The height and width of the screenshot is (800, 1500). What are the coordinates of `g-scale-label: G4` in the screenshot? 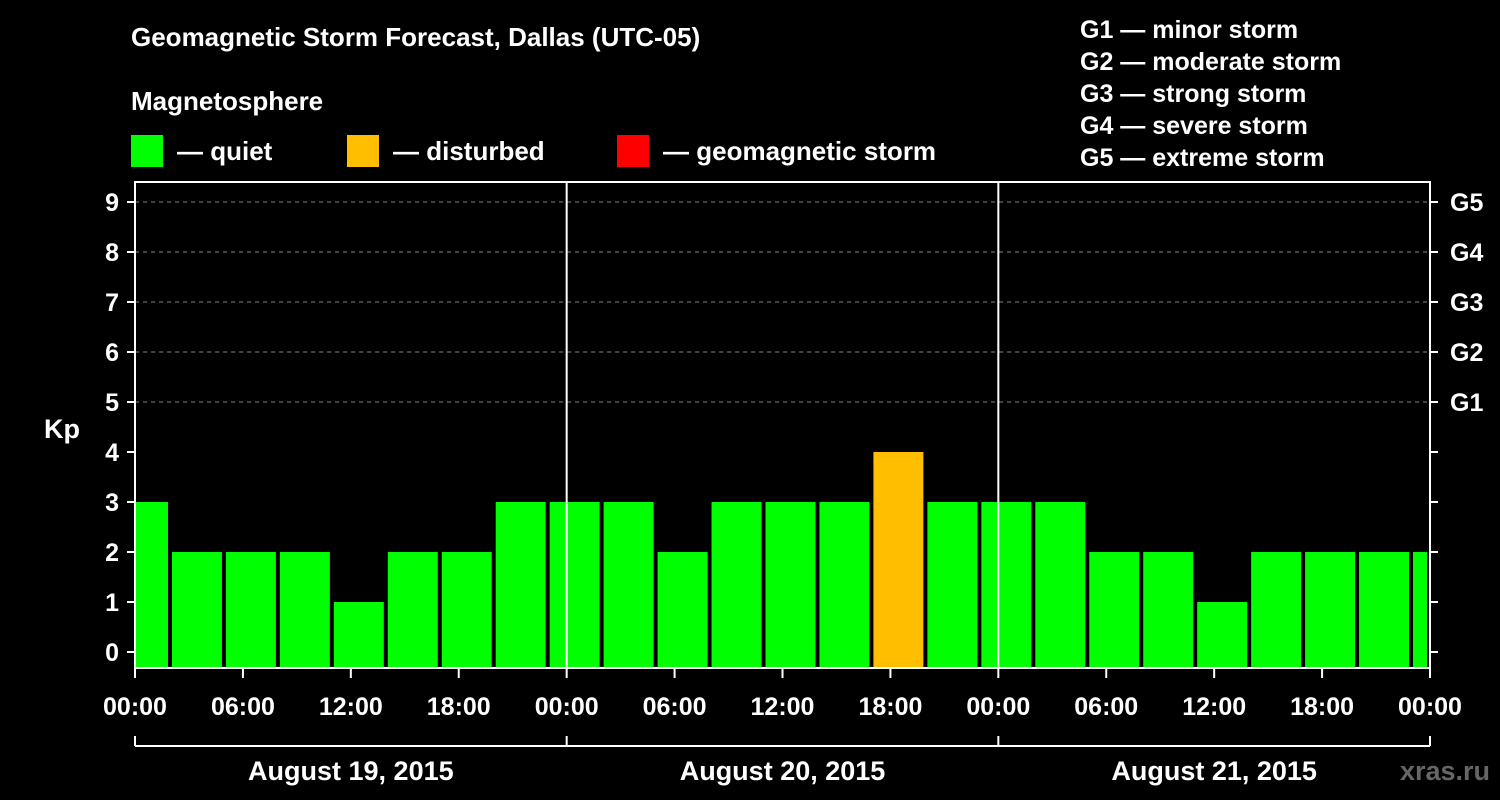 It's located at (1466, 253).